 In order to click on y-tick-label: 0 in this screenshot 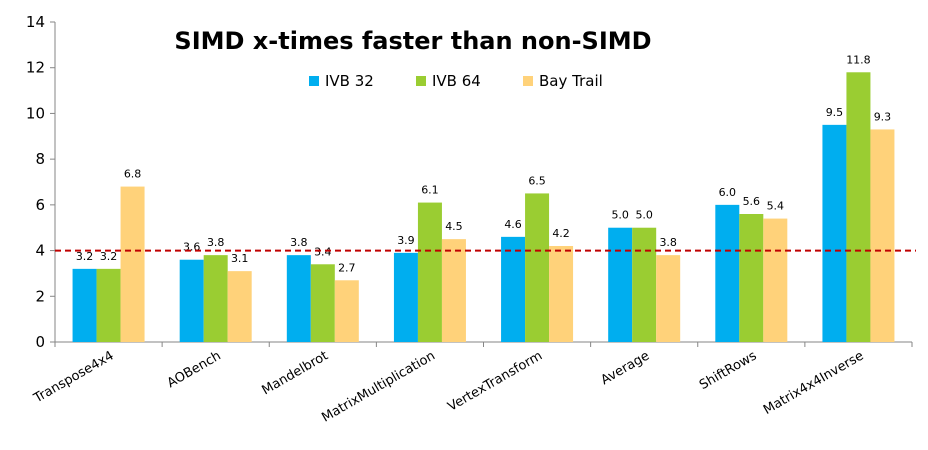, I will do `click(40, 342)`.